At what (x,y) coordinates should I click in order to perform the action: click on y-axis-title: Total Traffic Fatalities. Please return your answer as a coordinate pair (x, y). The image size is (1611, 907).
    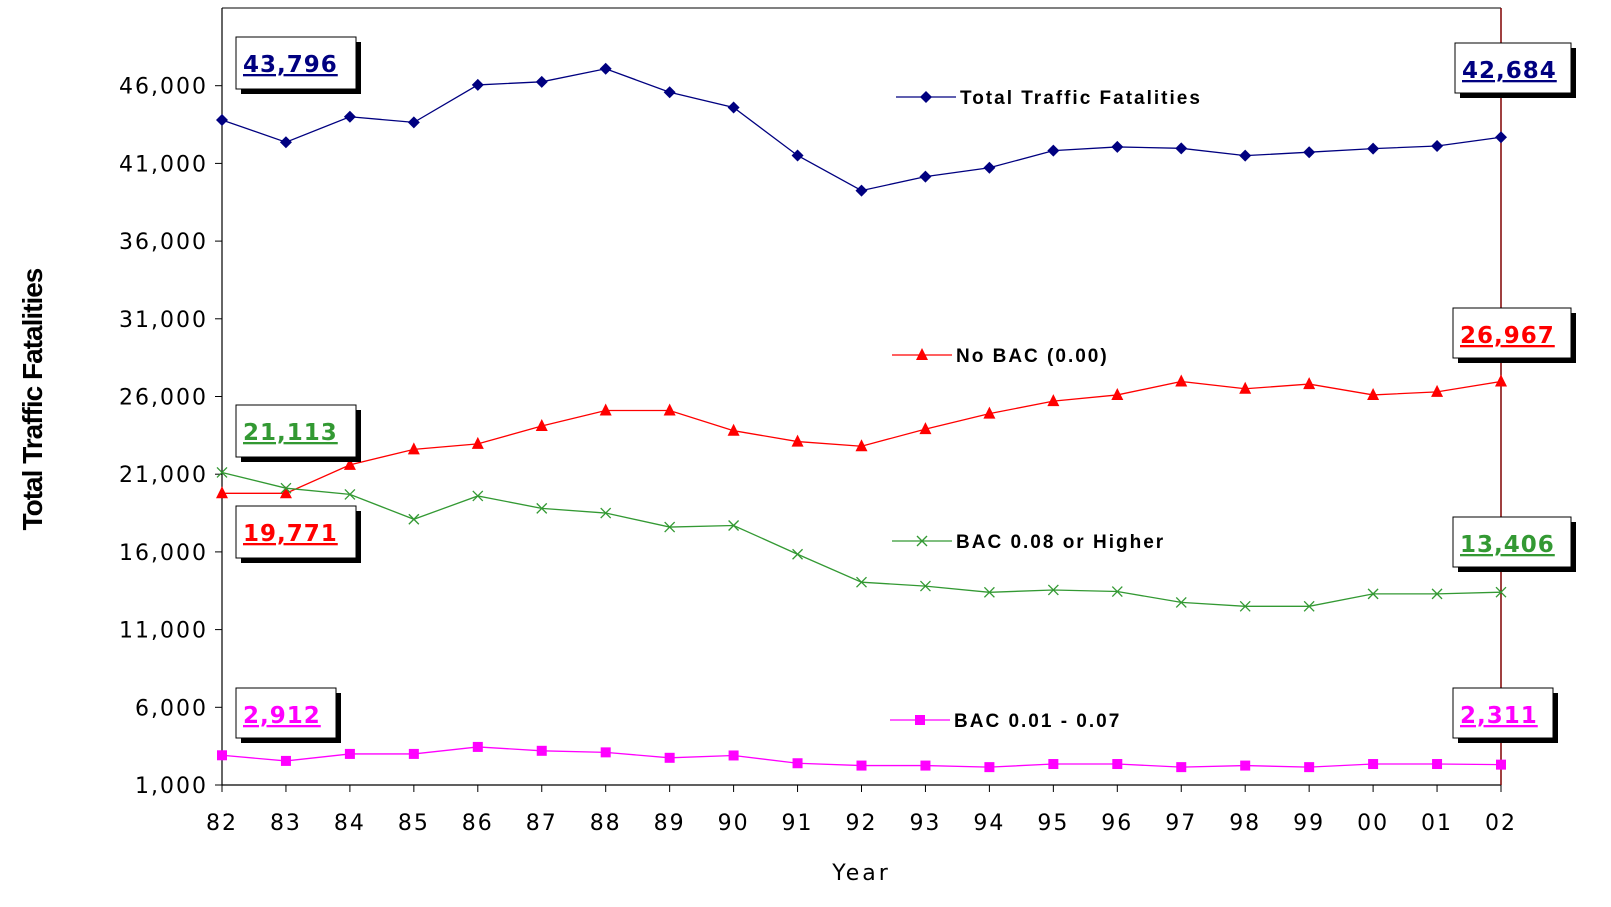
    Looking at the image, I should click on (32, 399).